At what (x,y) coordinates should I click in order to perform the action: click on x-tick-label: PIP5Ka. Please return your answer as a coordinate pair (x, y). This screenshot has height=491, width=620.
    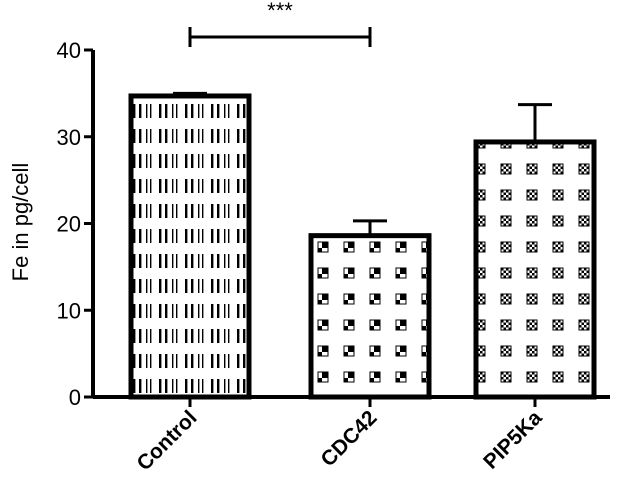
    Looking at the image, I should click on (513, 440).